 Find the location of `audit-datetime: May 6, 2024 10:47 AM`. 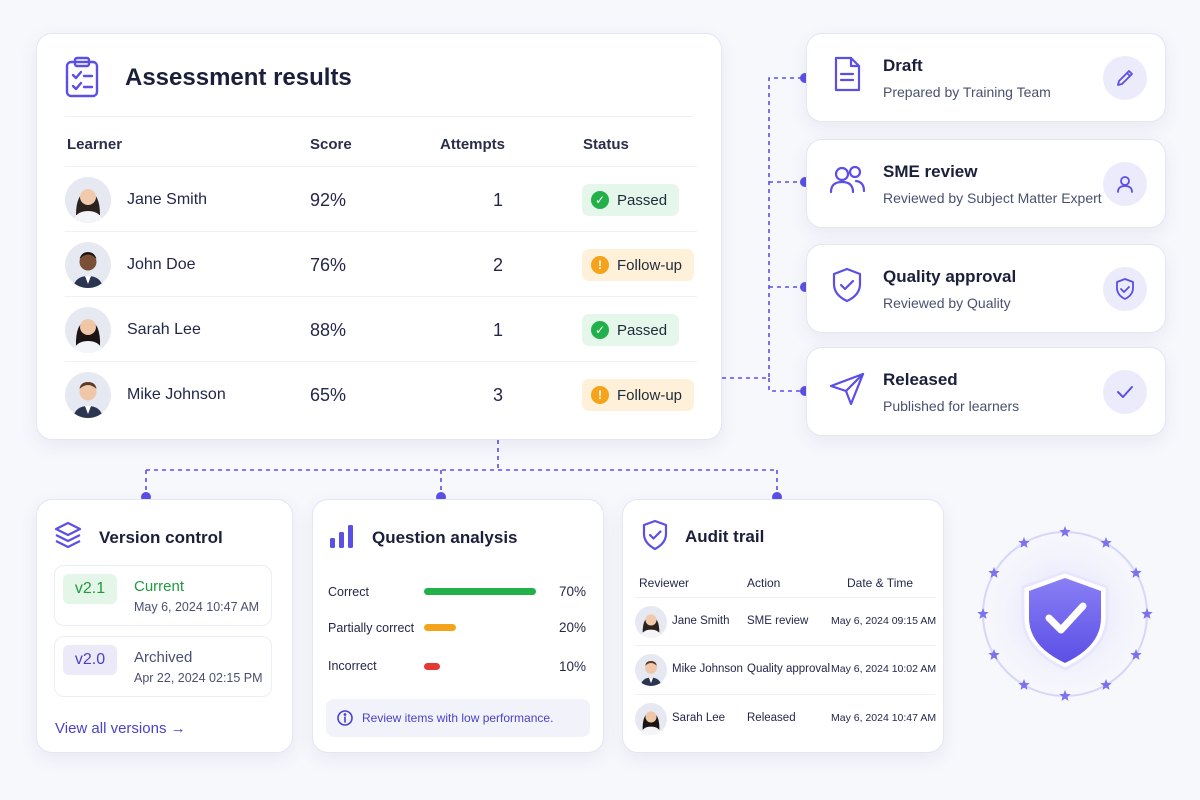

audit-datetime: May 6, 2024 10:47 AM is located at coordinates (884, 718).